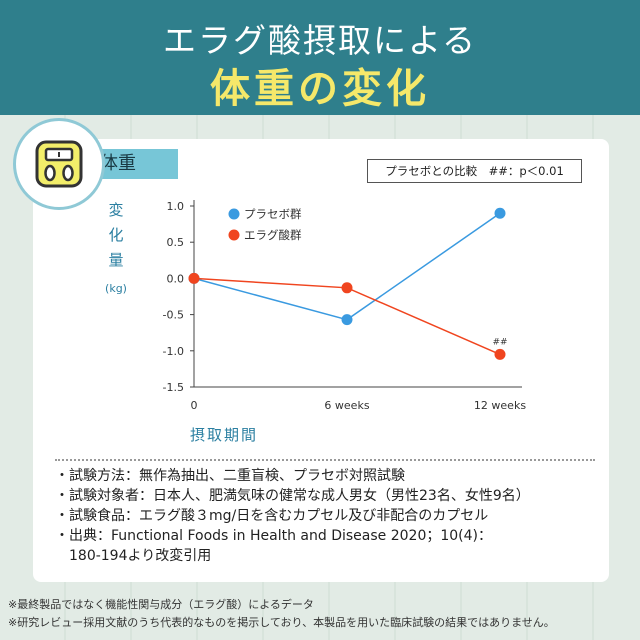 Image resolution: width=640 pixels, height=640 pixels. What do you see at coordinates (499, 342) in the screenshot?
I see `significance-annotation: ##` at bounding box center [499, 342].